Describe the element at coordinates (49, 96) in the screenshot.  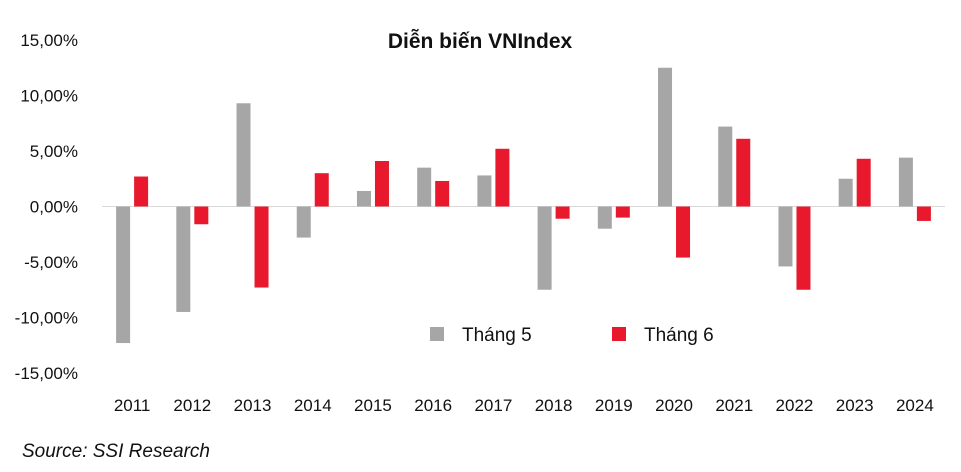
I see `y-tick-label: 10,00%` at that location.